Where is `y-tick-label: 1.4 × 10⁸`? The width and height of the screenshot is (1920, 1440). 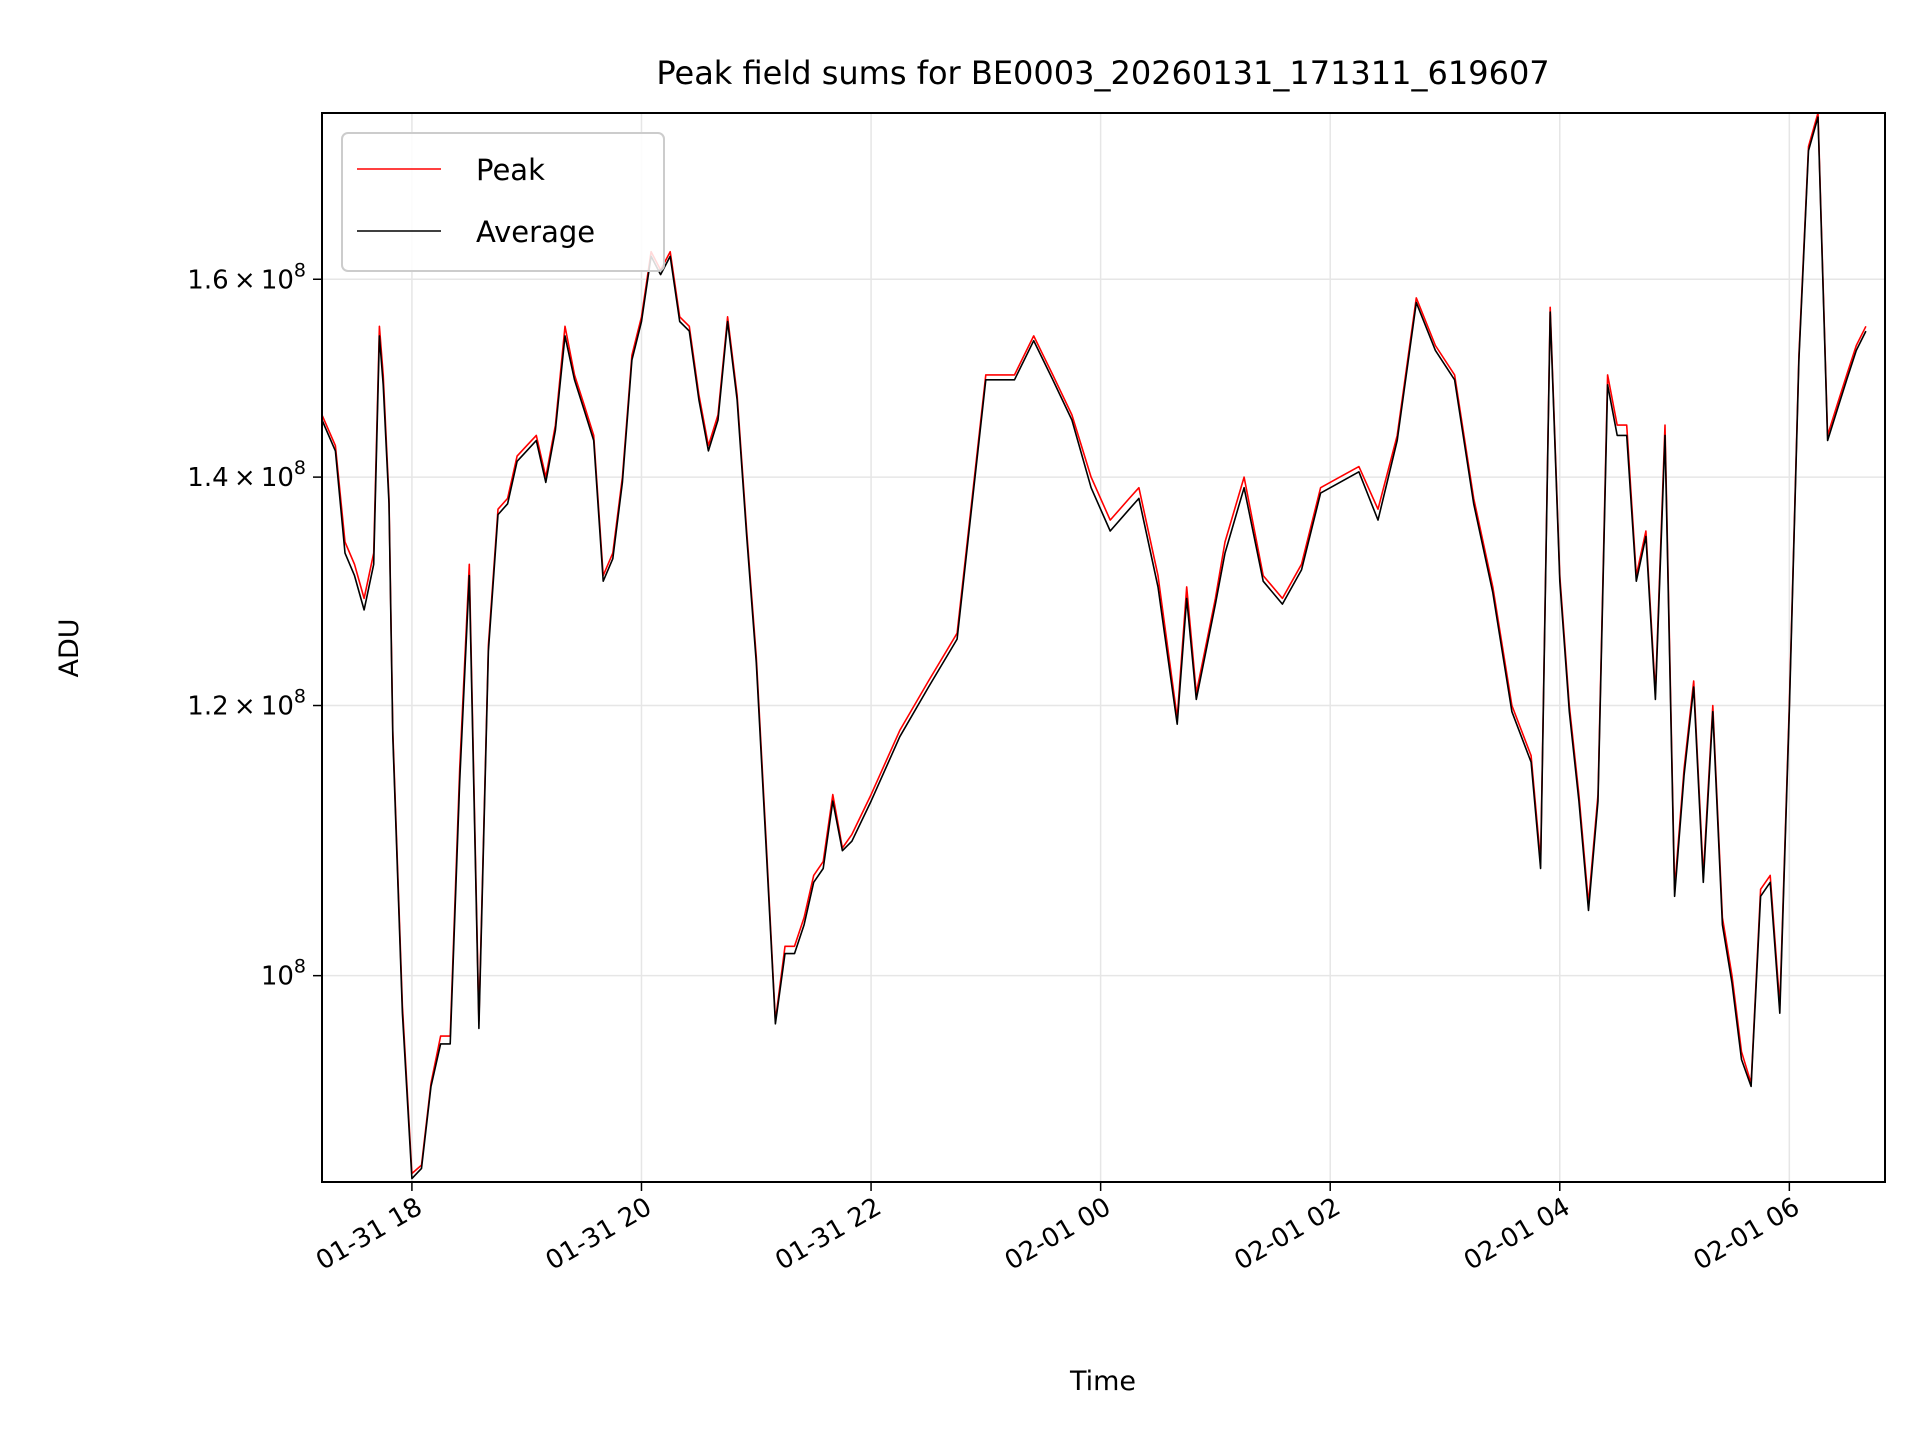 y-tick-label: 1.4 × 10⁸ is located at coordinates (246, 475).